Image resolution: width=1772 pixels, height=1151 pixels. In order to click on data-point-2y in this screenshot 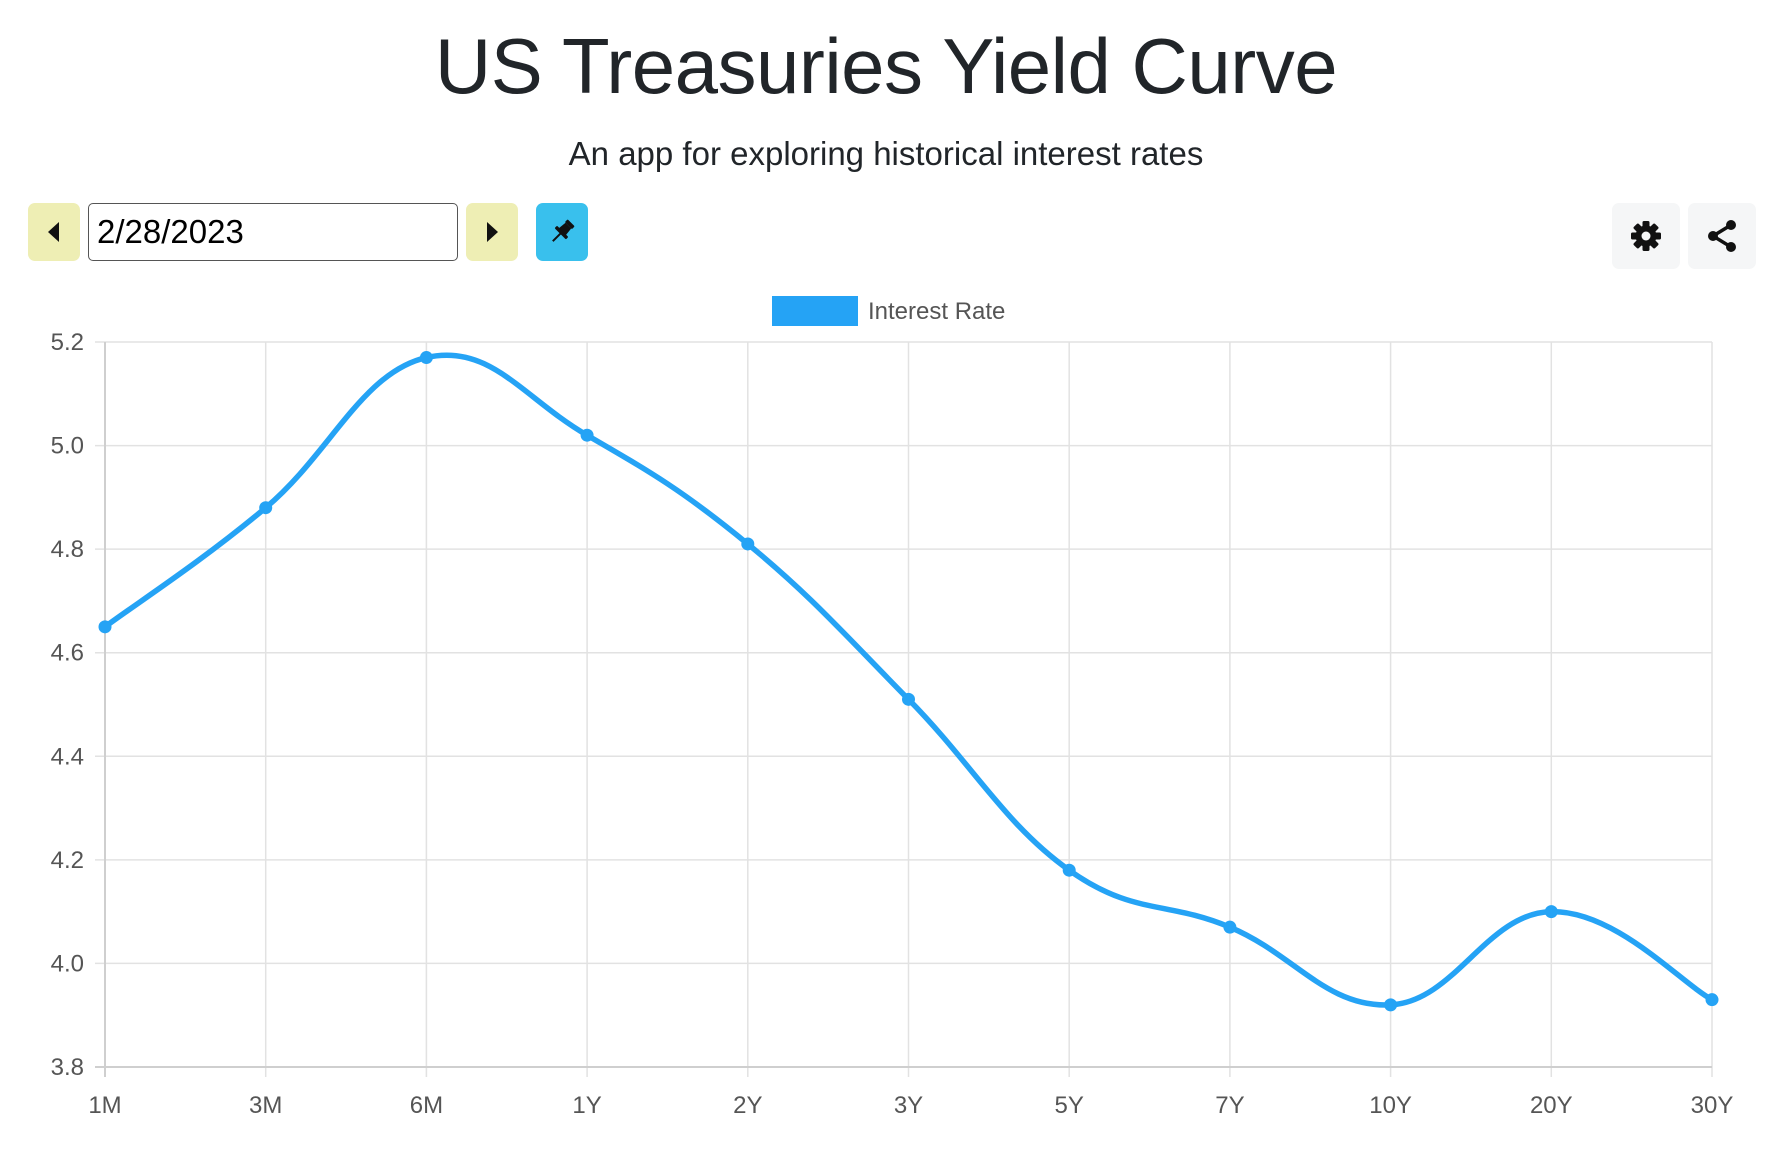, I will do `click(748, 544)`.